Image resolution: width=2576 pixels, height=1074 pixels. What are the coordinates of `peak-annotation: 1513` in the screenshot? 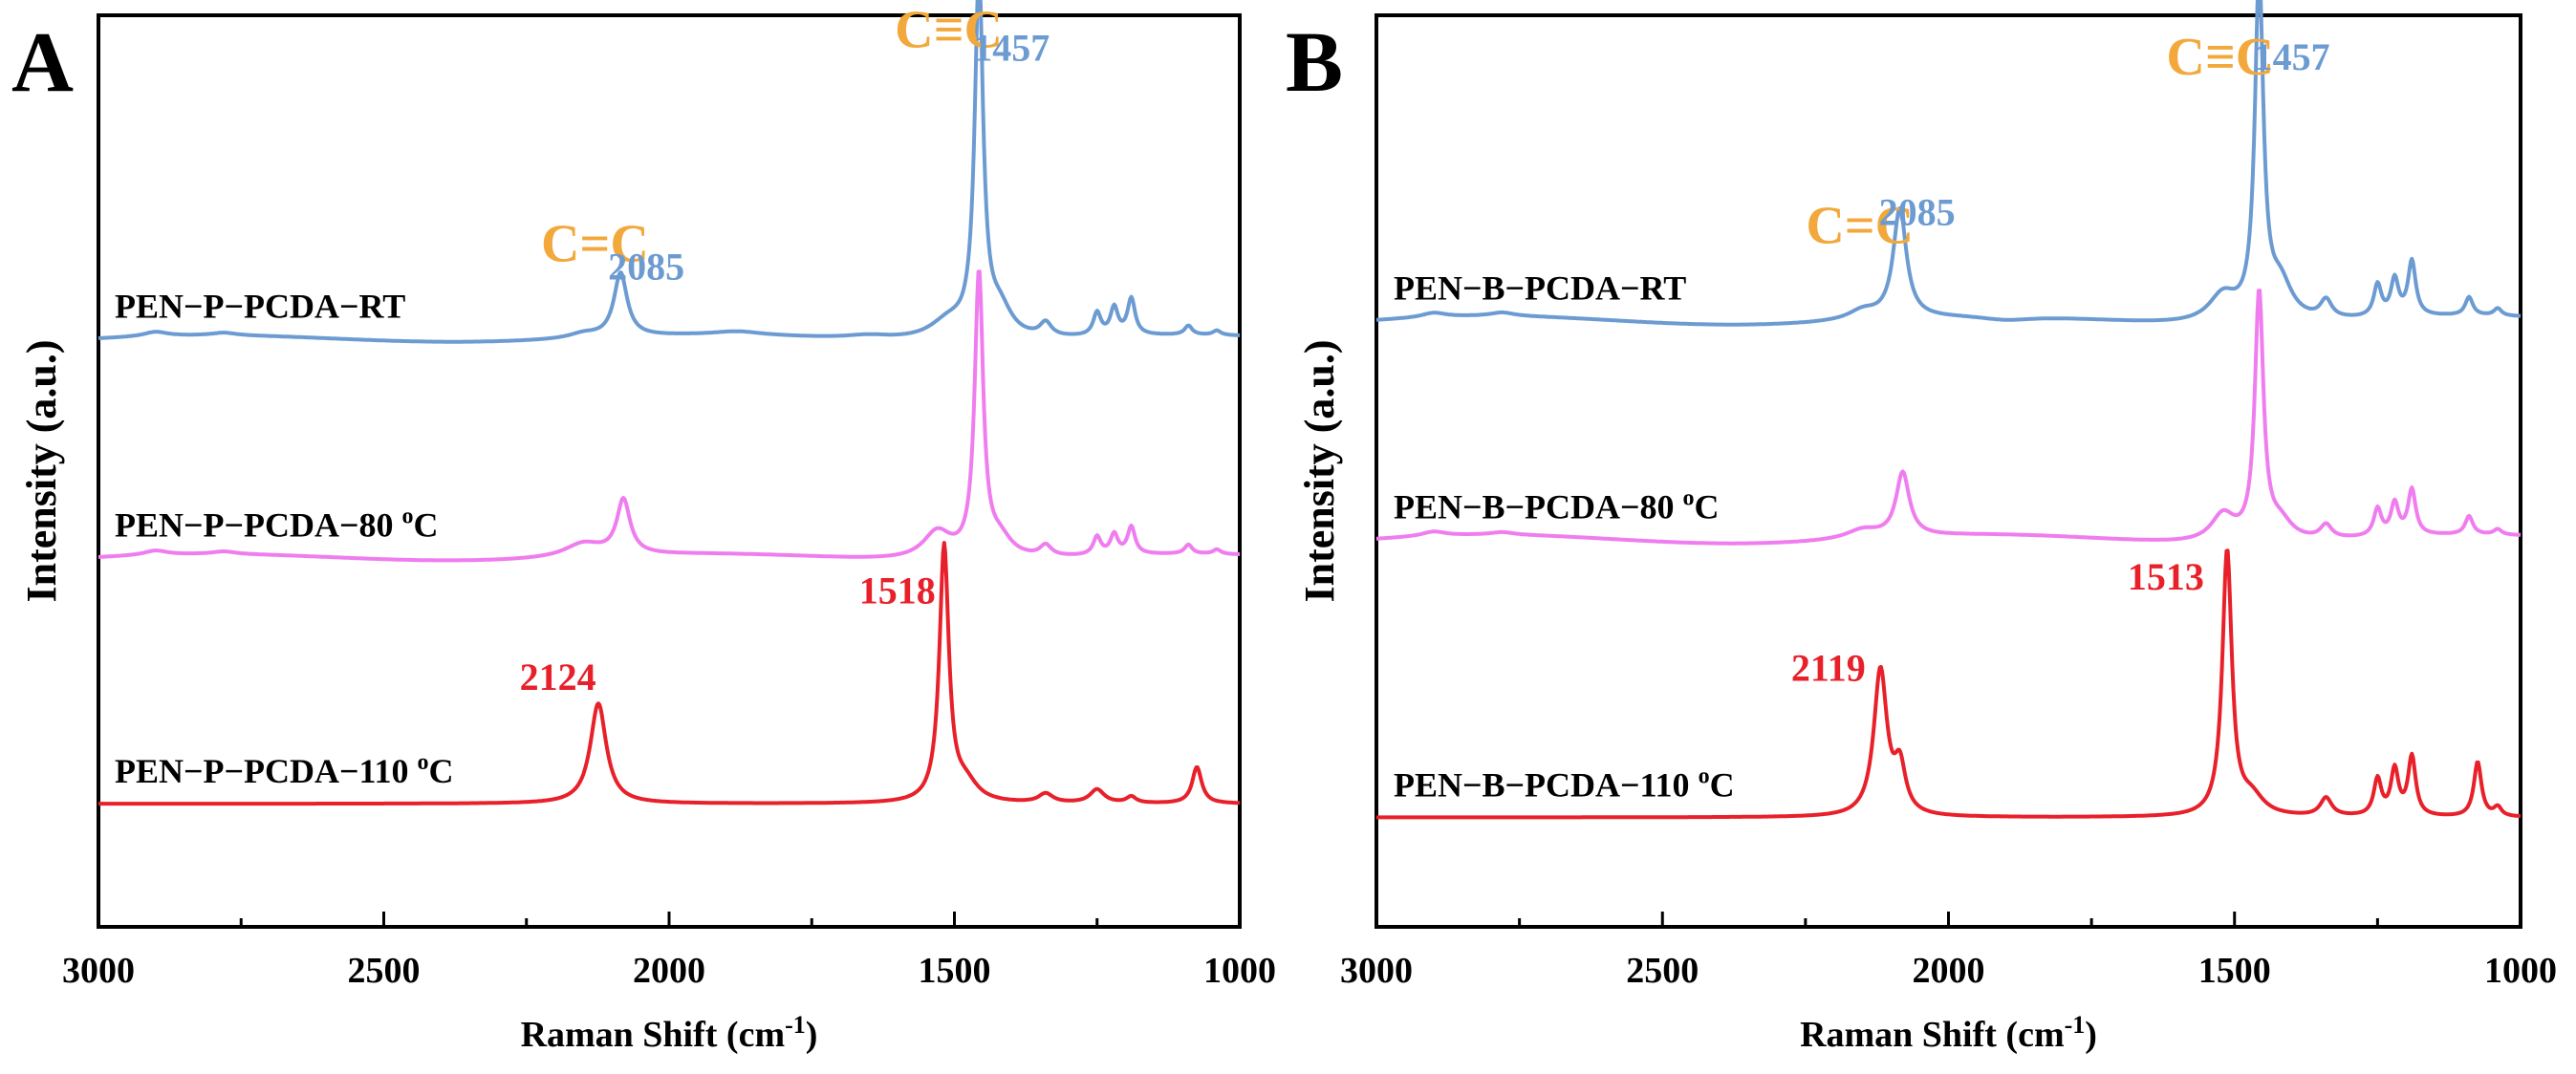 It's located at (2166, 576).